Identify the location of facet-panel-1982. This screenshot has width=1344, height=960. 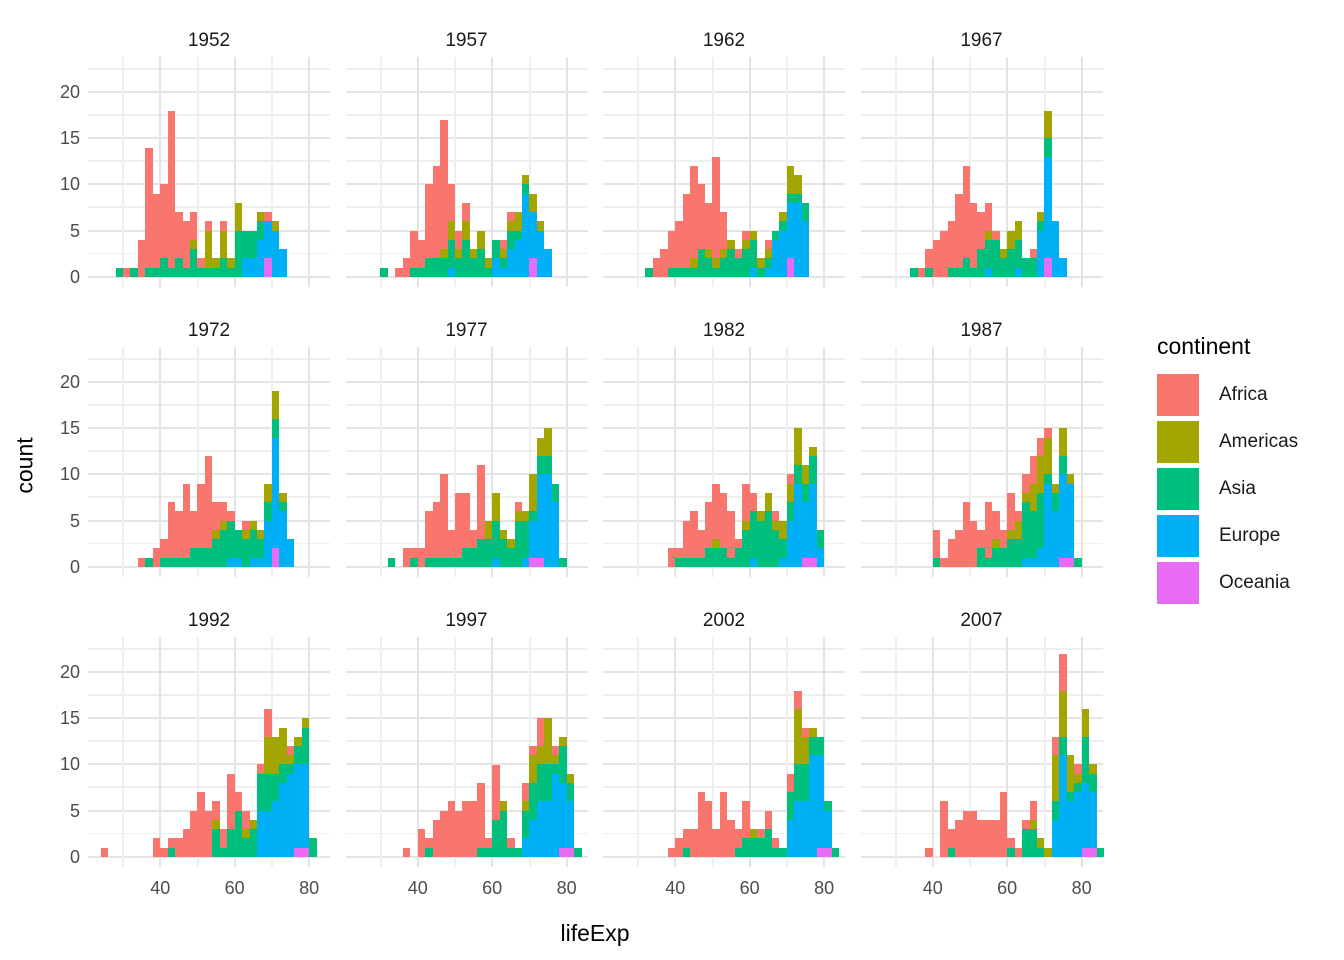
(724, 462).